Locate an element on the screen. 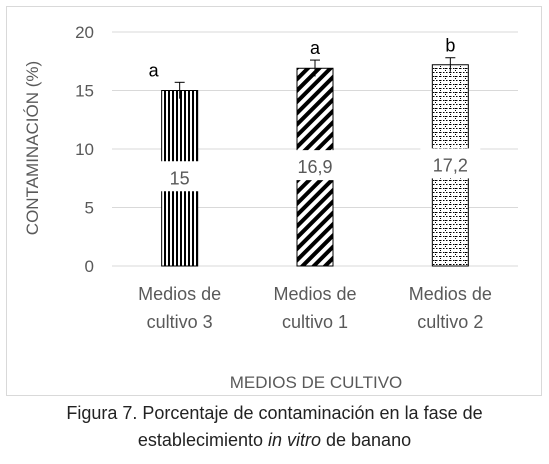 This screenshot has width=549, height=464. y-tick-label: 10 is located at coordinates (84, 149).